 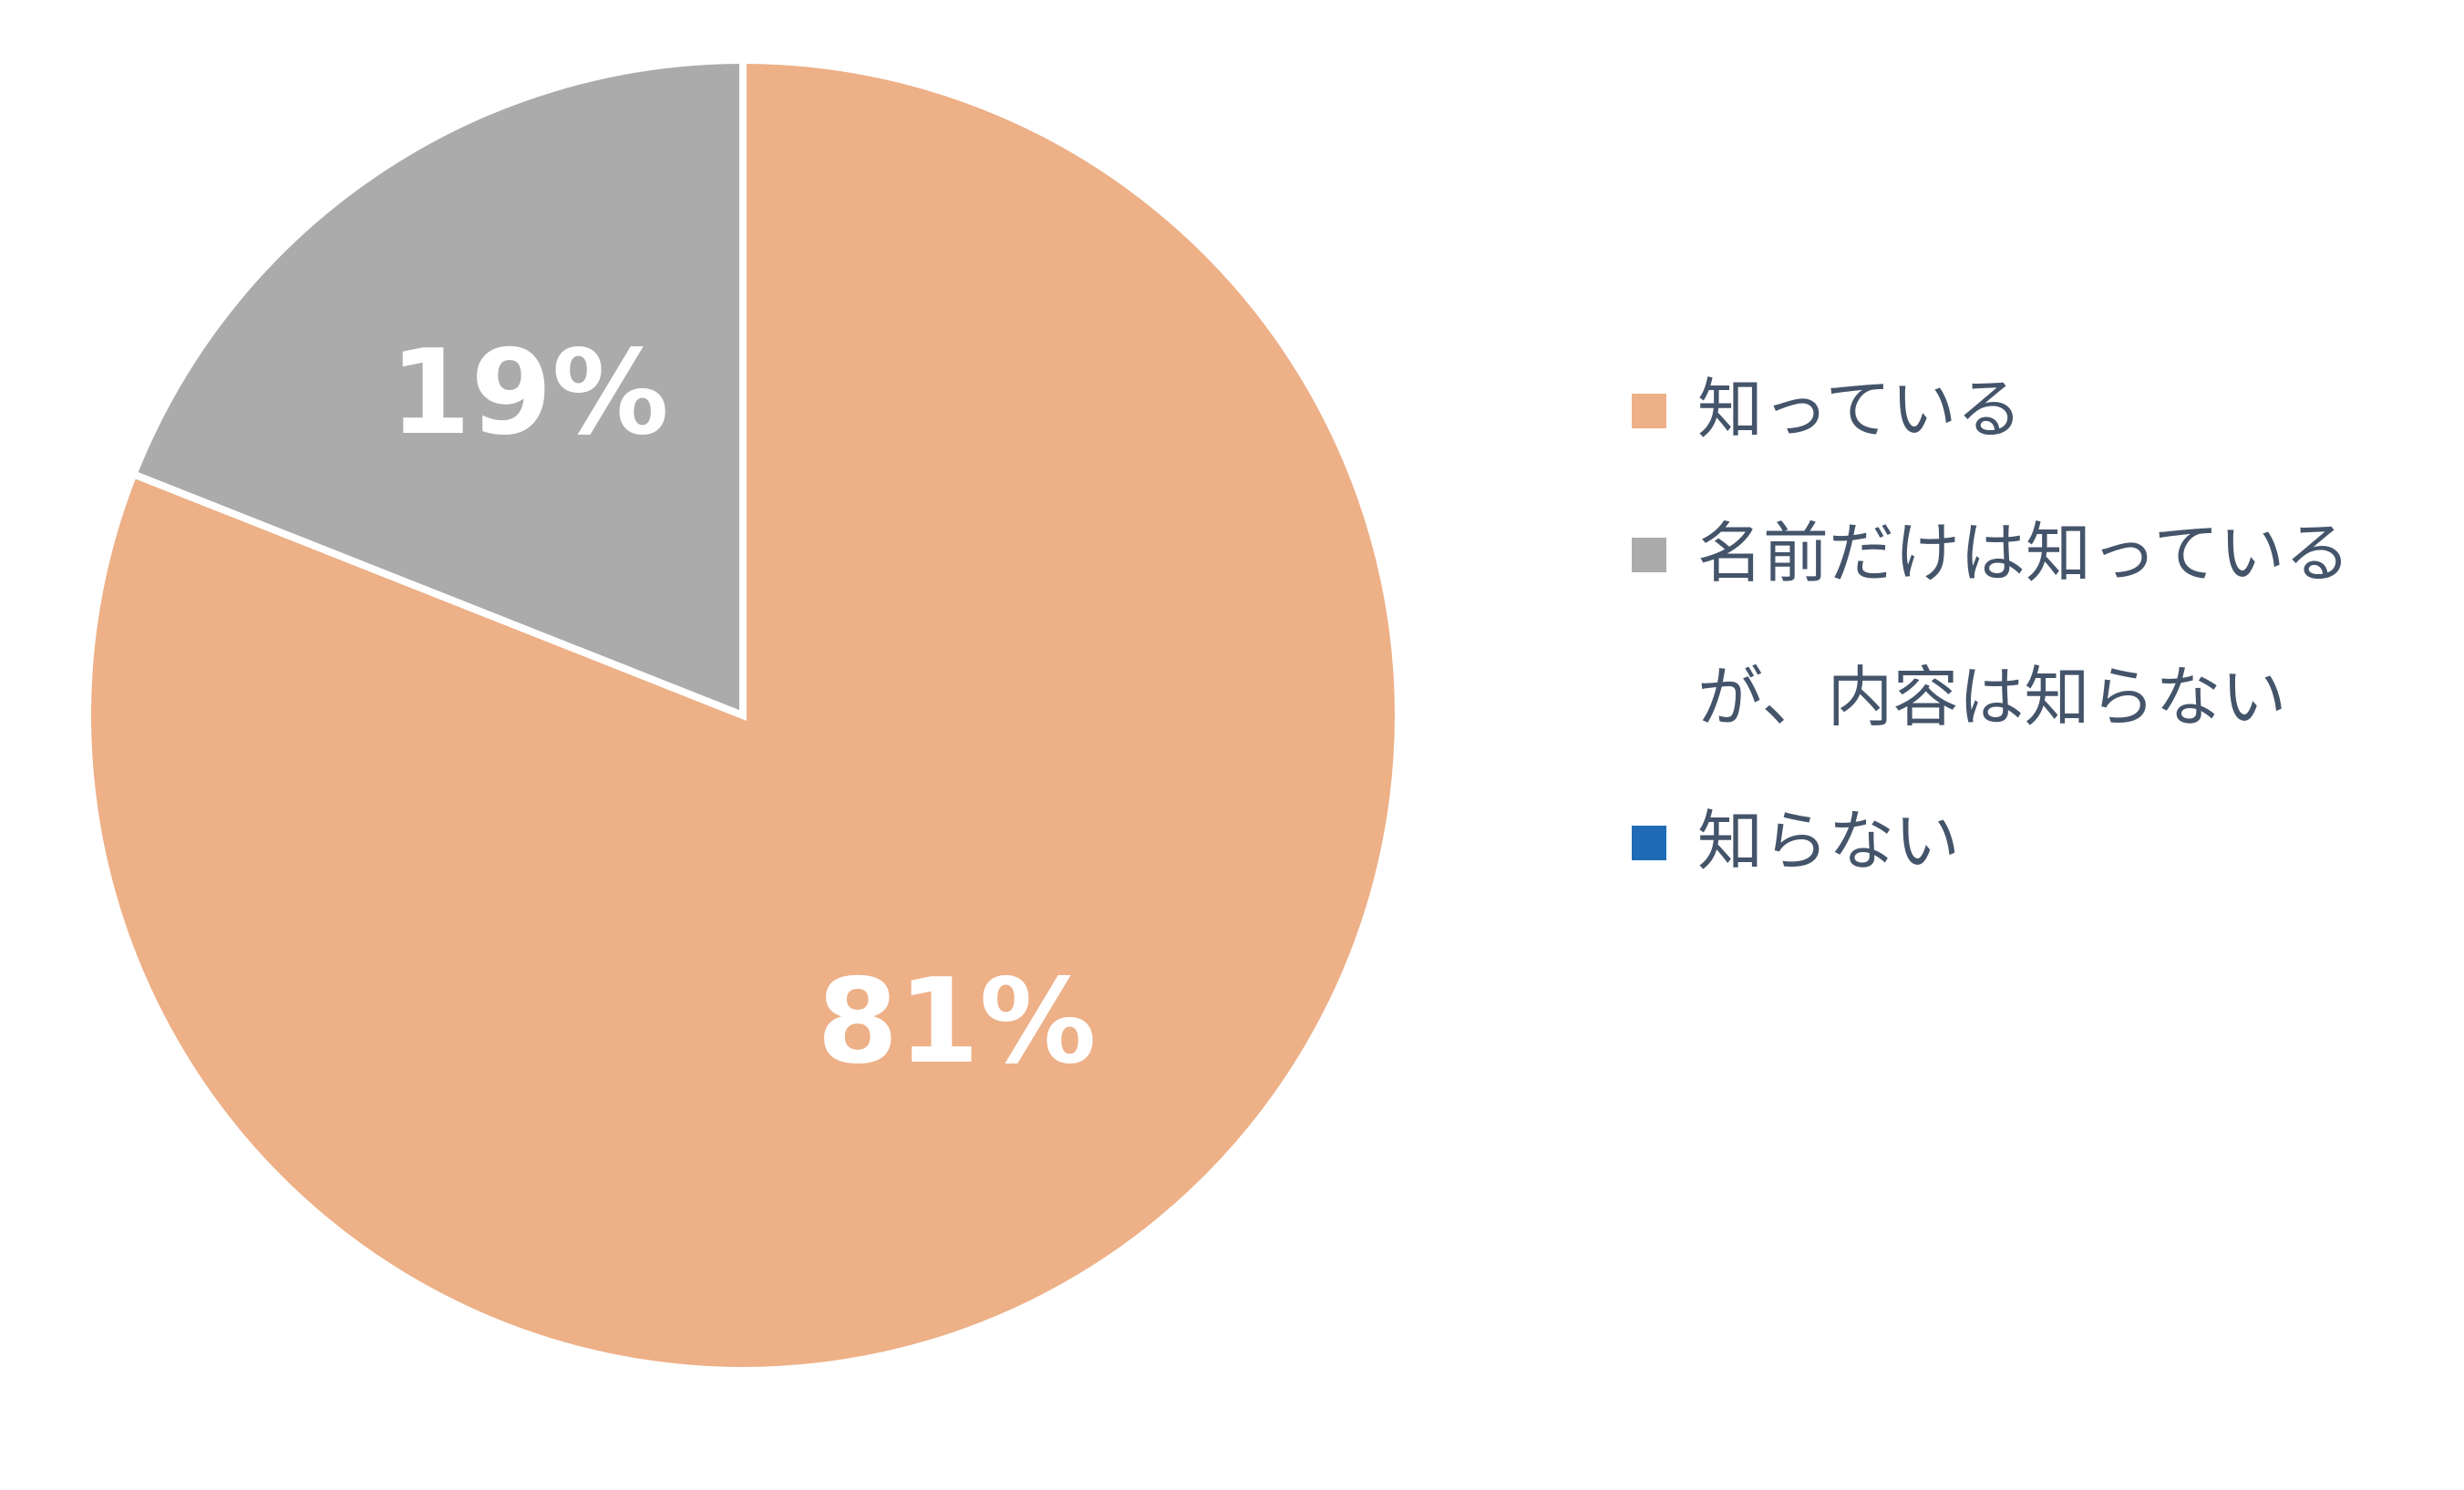 I want to click on legend: 知っている名前だけは知っているが、内容は知らない知らない, so click(x=2042, y=625).